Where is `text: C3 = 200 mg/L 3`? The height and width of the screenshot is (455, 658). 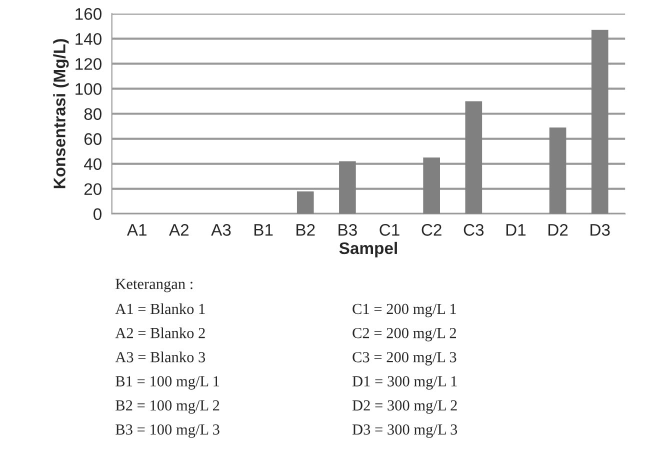
text: C3 = 200 mg/L 3 is located at coordinates (404, 359).